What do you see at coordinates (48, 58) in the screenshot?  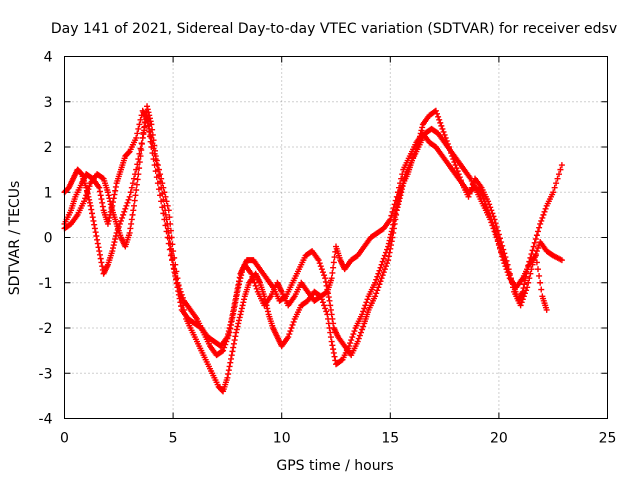 I see `y-tick-label: 4` at bounding box center [48, 58].